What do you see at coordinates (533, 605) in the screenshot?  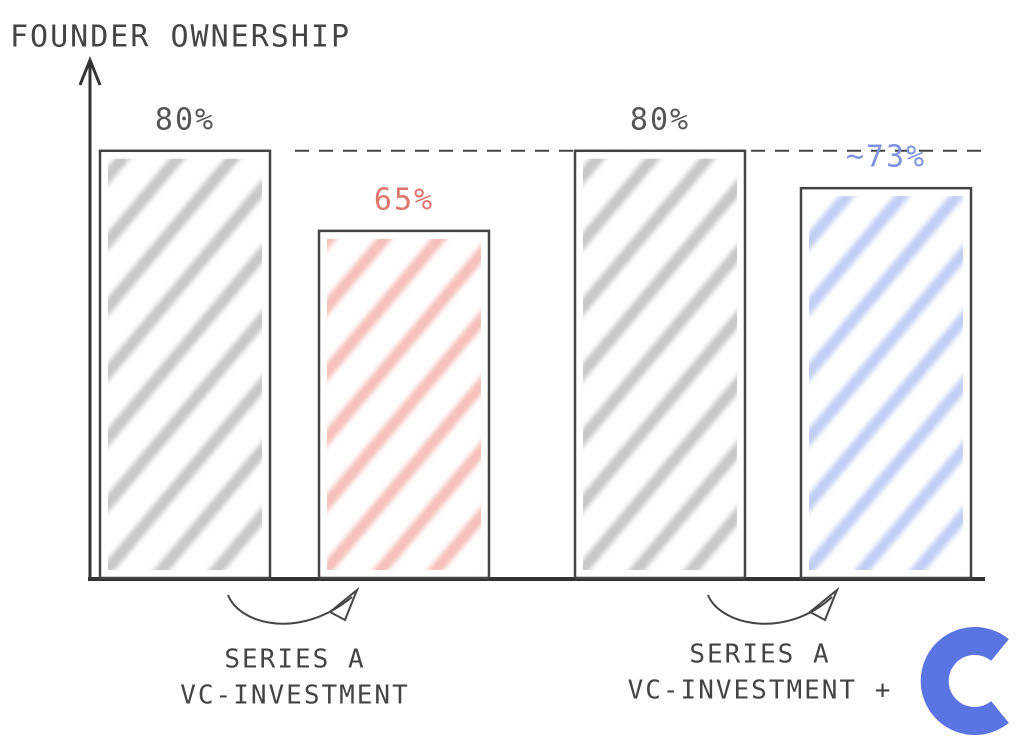 I see `arrows` at bounding box center [533, 605].